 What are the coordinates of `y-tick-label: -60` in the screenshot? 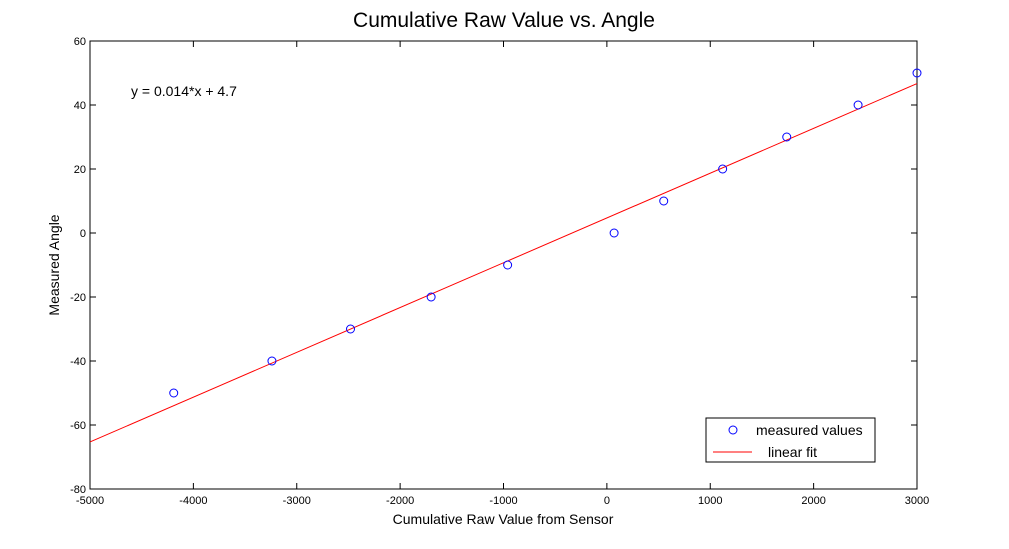 It's located at (78, 426).